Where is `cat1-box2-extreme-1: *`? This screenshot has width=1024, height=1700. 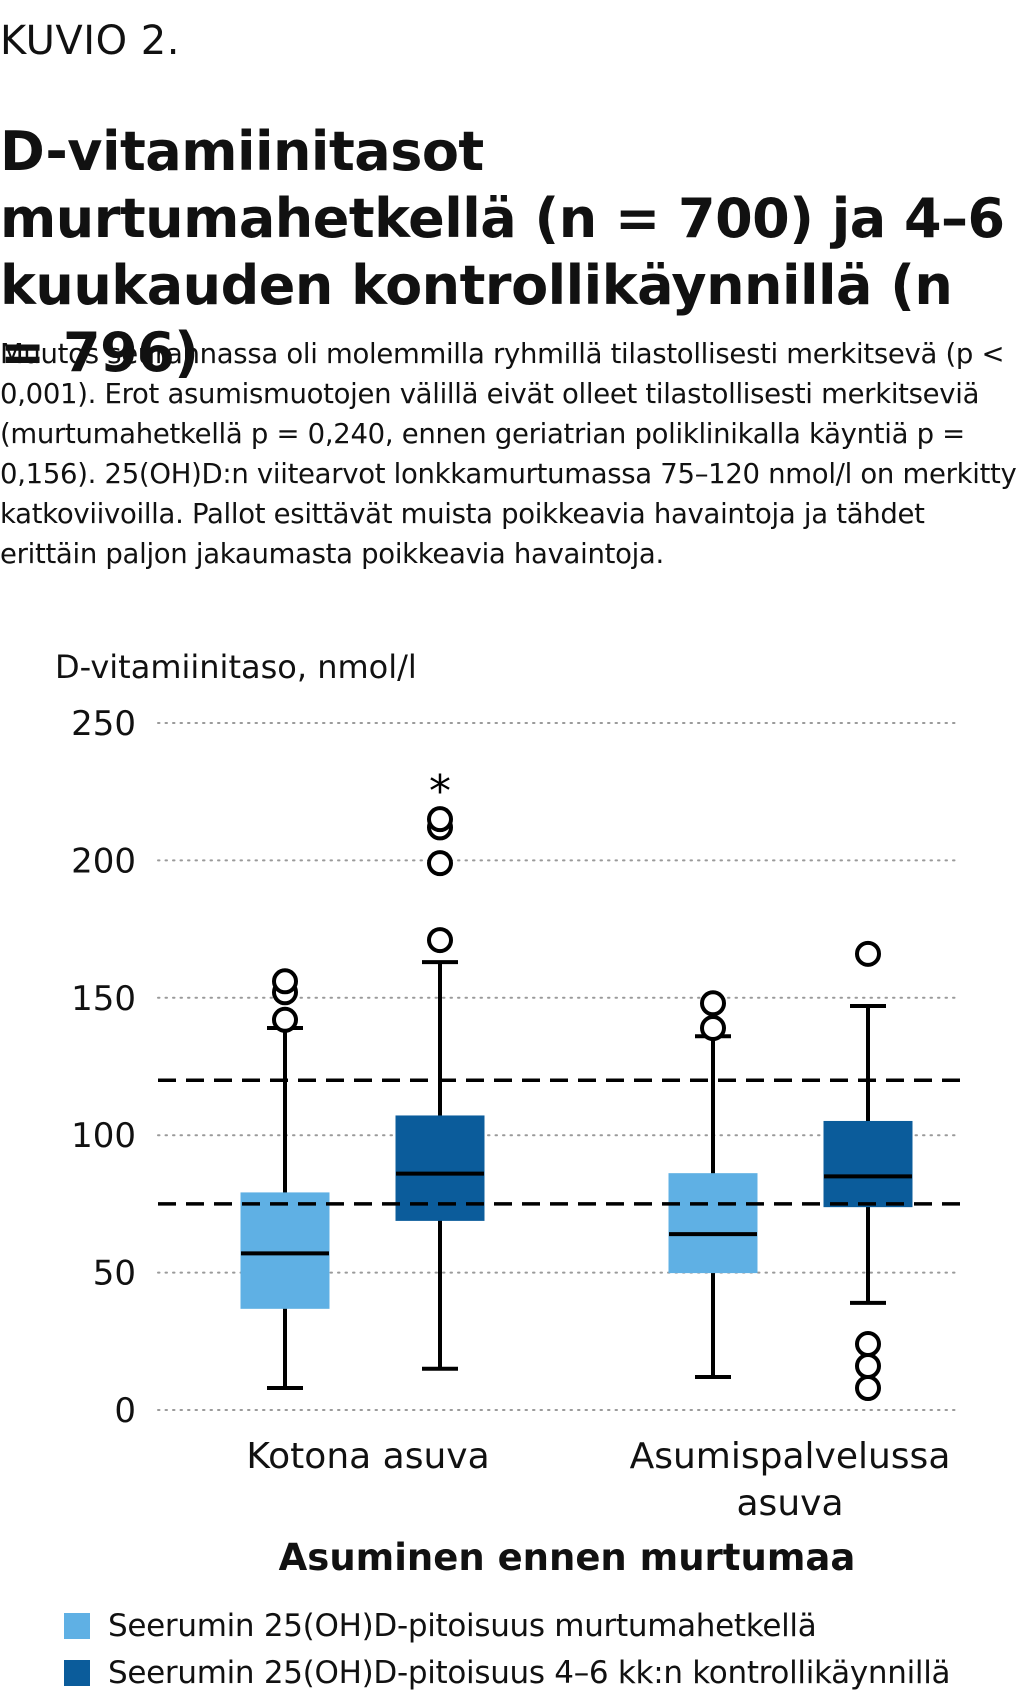 cat1-box2-extreme-1: * is located at coordinates (440, 791).